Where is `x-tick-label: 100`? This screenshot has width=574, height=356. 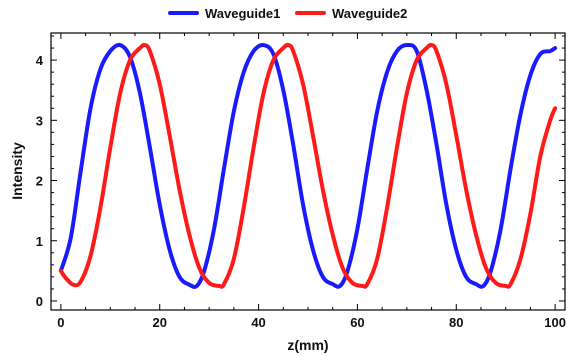 x-tick-label: 100 is located at coordinates (555, 322).